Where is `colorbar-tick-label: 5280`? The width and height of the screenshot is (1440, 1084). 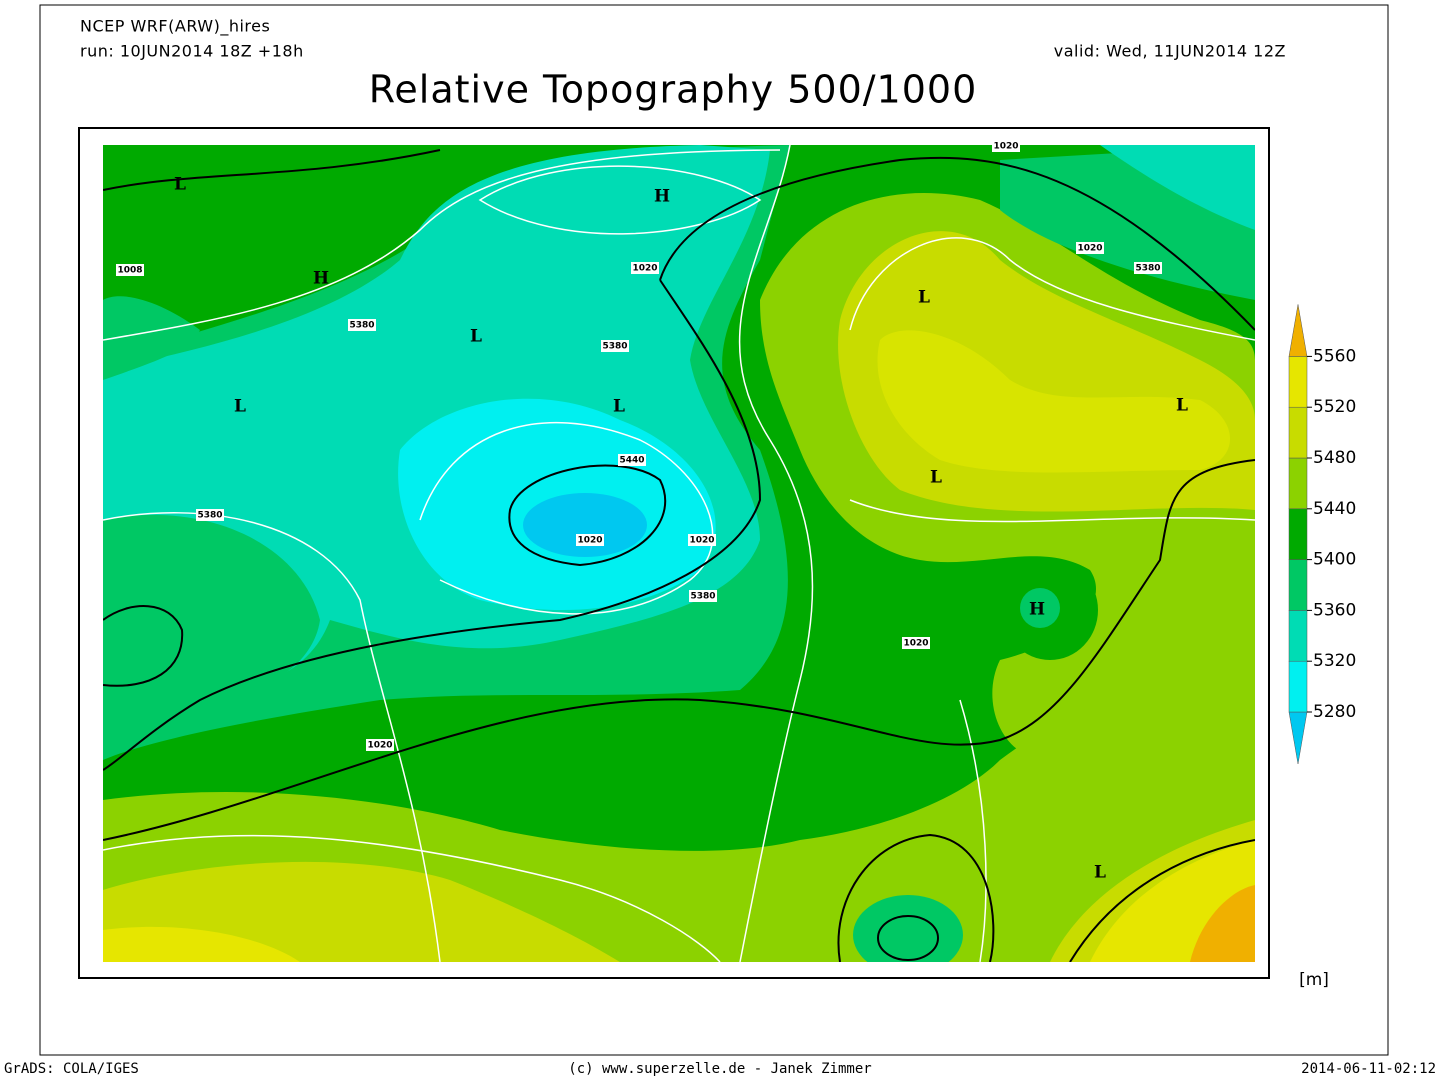
colorbar-tick-label: 5280 is located at coordinates (1334, 712).